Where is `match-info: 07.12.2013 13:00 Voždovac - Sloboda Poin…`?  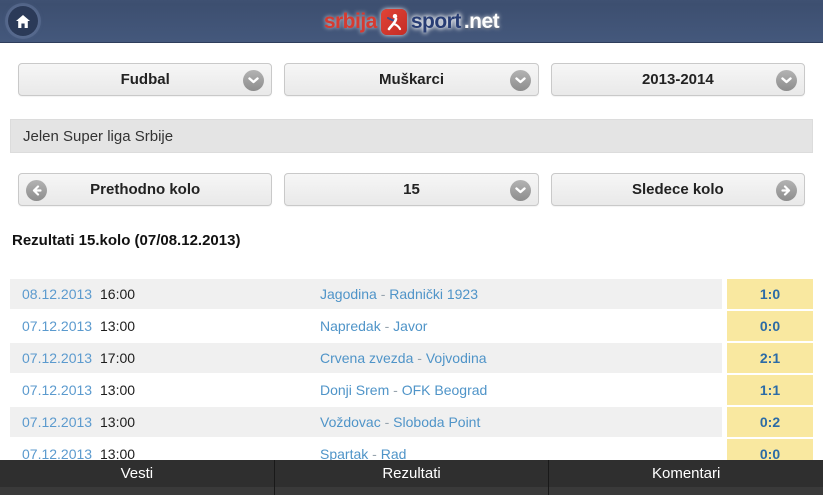 match-info: 07.12.2013 13:00 Voždovac - Sloboda Poin… is located at coordinates (366, 422).